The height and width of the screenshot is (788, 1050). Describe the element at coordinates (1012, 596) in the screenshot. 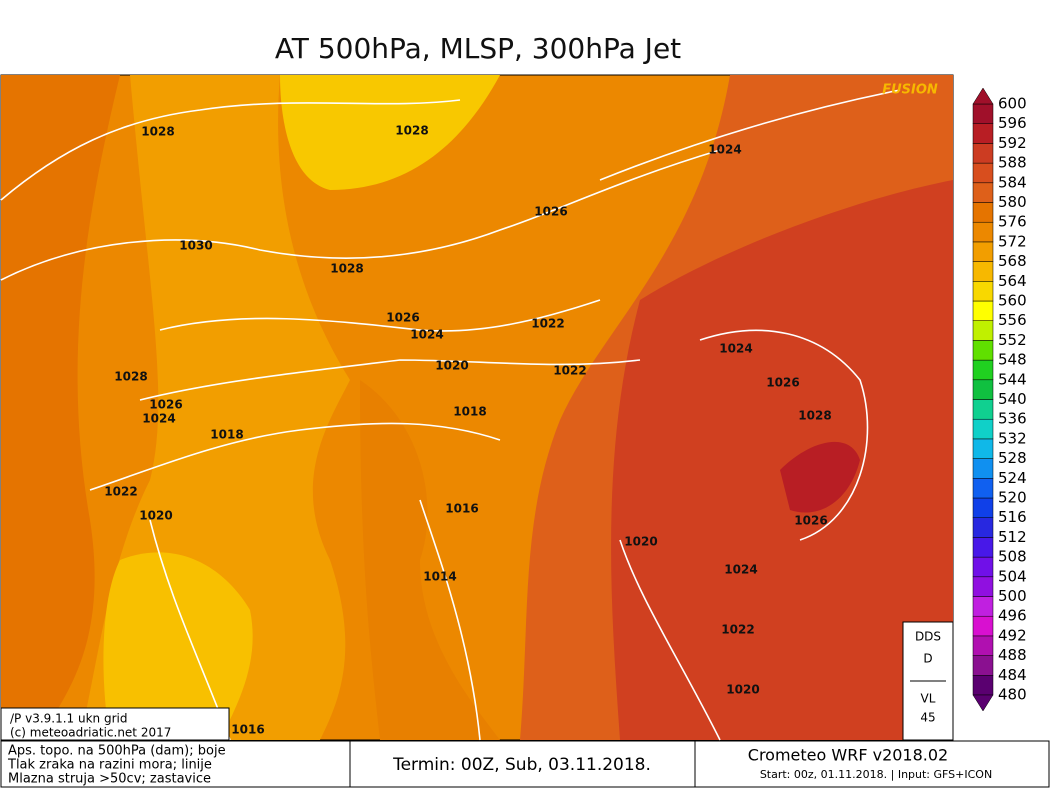

I see `colorbar-label: 500` at that location.